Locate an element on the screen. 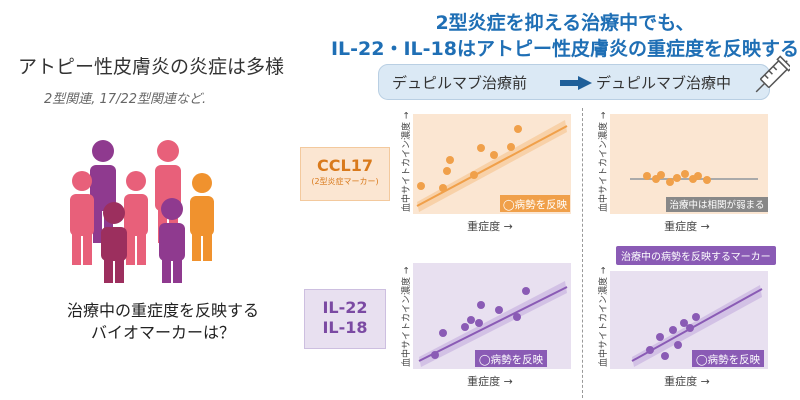 The width and height of the screenshot is (800, 400). question-line-2: バイオマーカーは？ is located at coordinates (162, 332).